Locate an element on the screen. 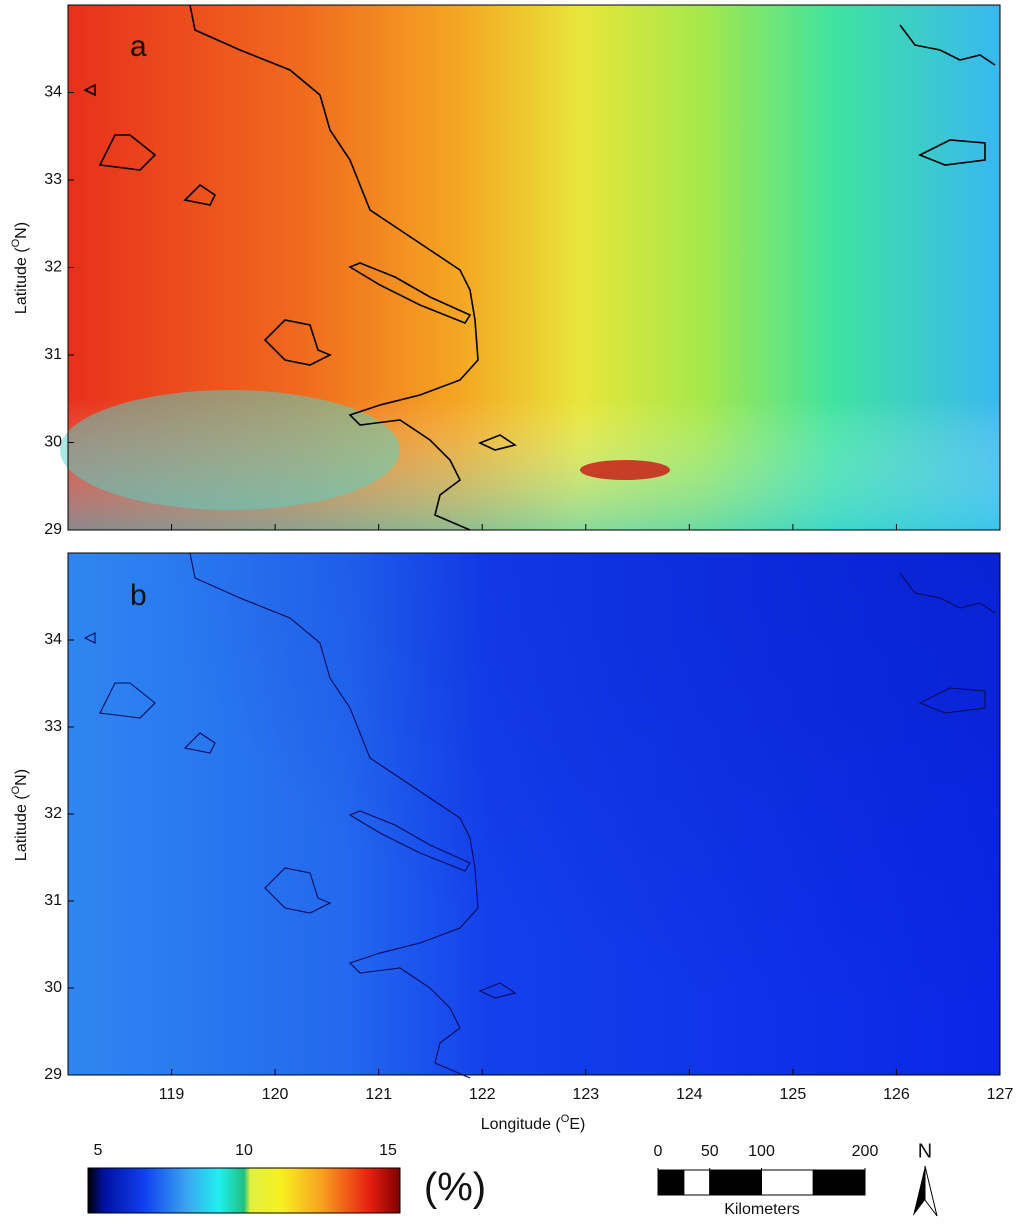 Image resolution: width=1024 pixels, height=1226 pixels. scale-bar: Kilometers 0 50 100 200 is located at coordinates (766, 1180).